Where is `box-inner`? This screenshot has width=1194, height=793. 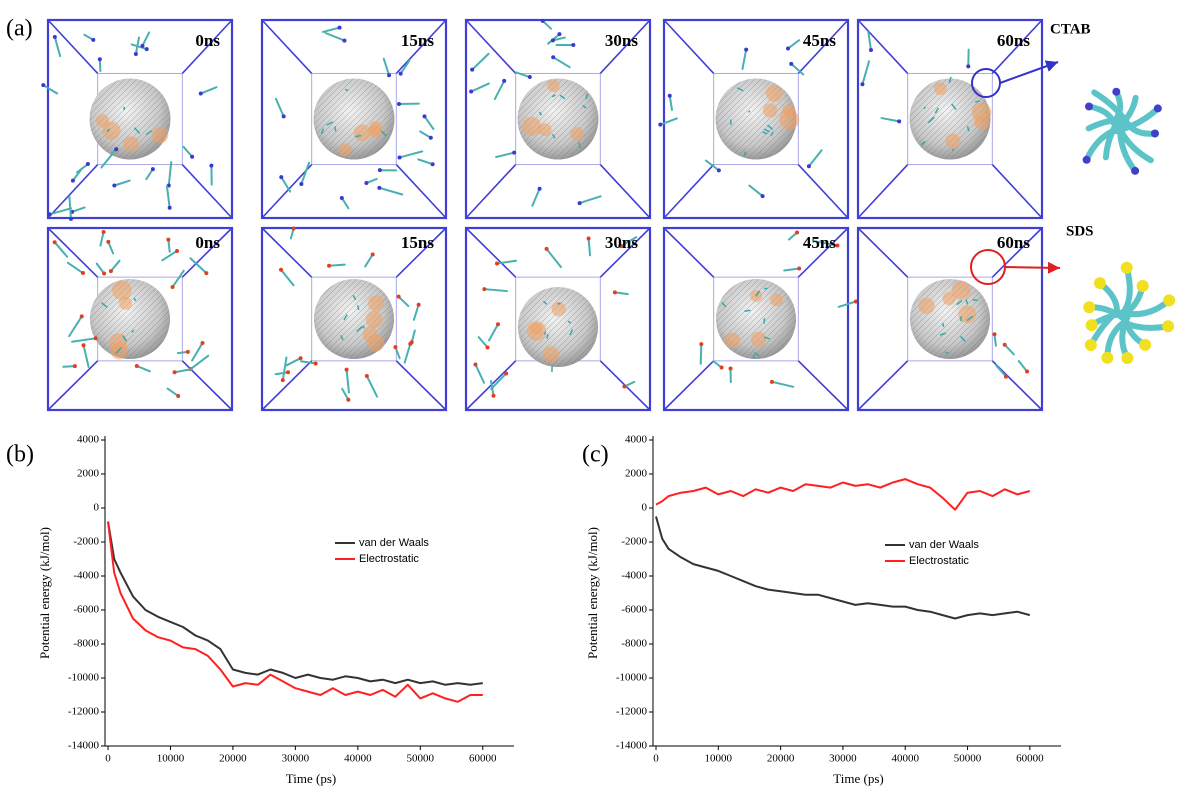 box-inner is located at coordinates (950, 119).